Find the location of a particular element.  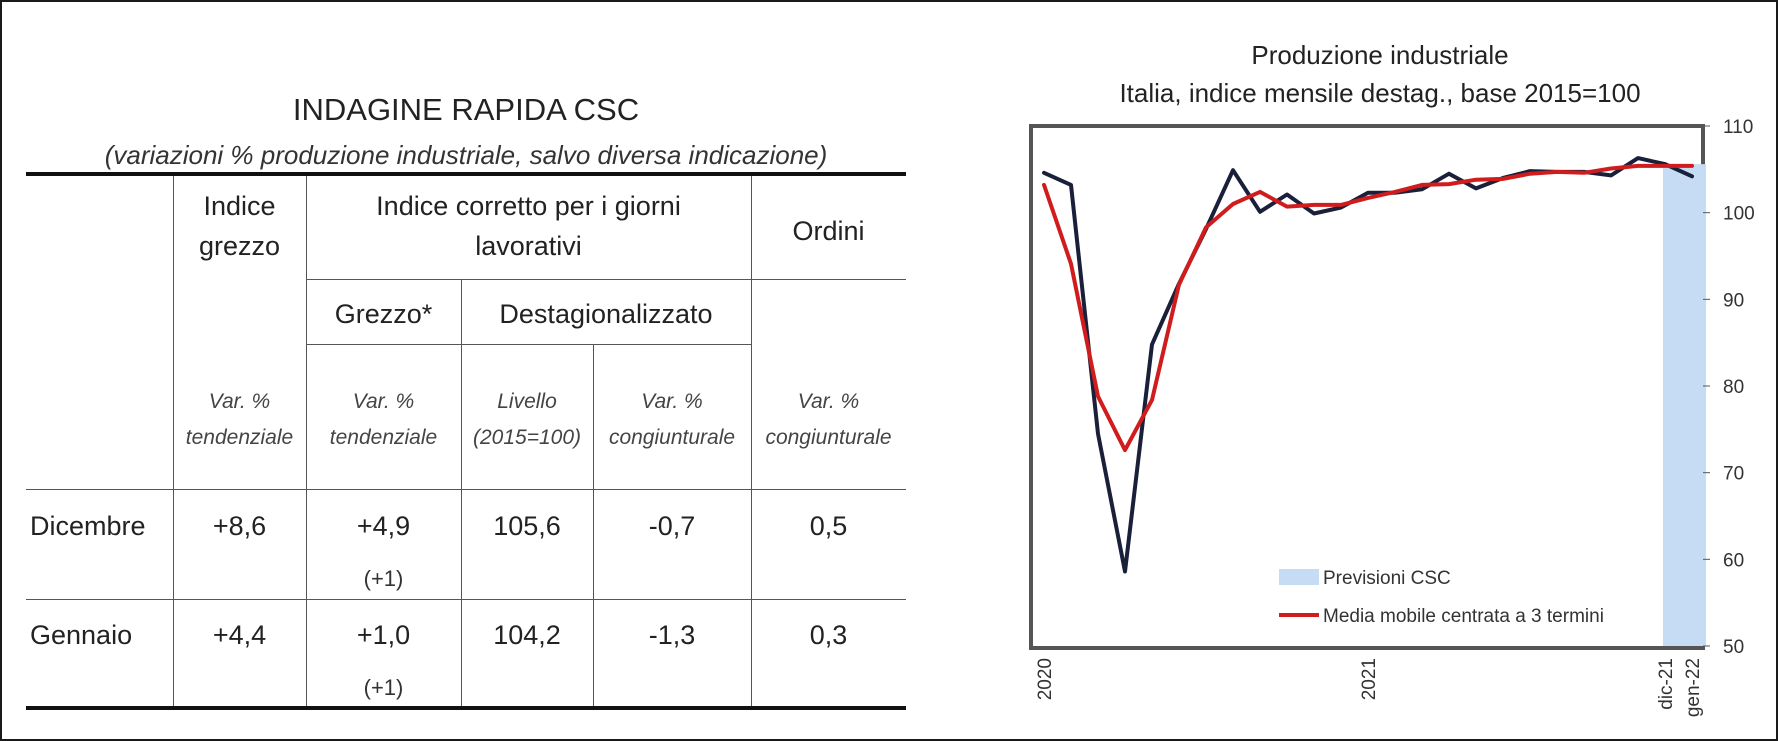

cell-gen-livello: 104,2 is located at coordinates (527, 635).